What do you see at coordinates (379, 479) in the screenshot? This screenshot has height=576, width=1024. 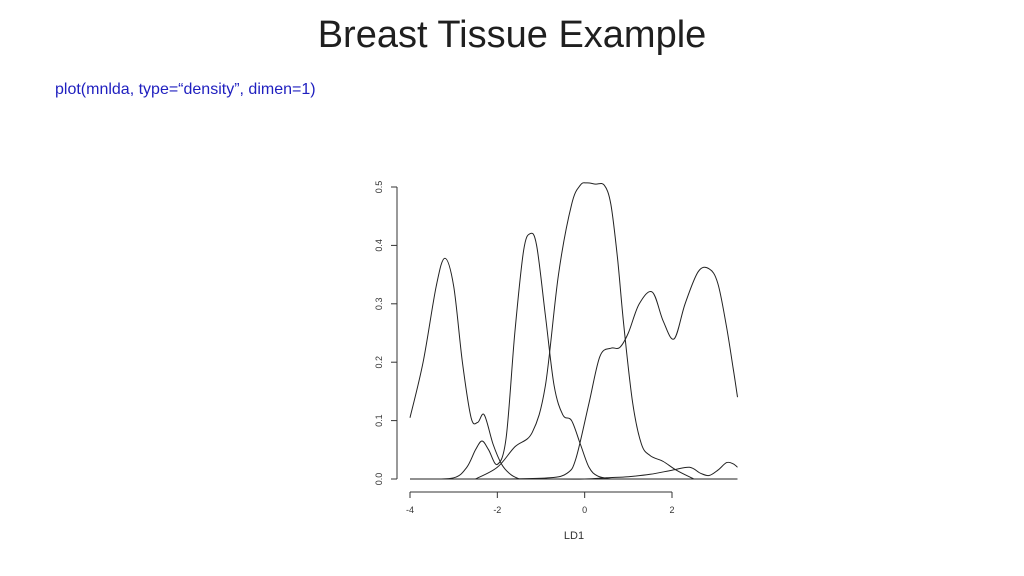 I see `y-tick-label: 0.0` at bounding box center [379, 479].